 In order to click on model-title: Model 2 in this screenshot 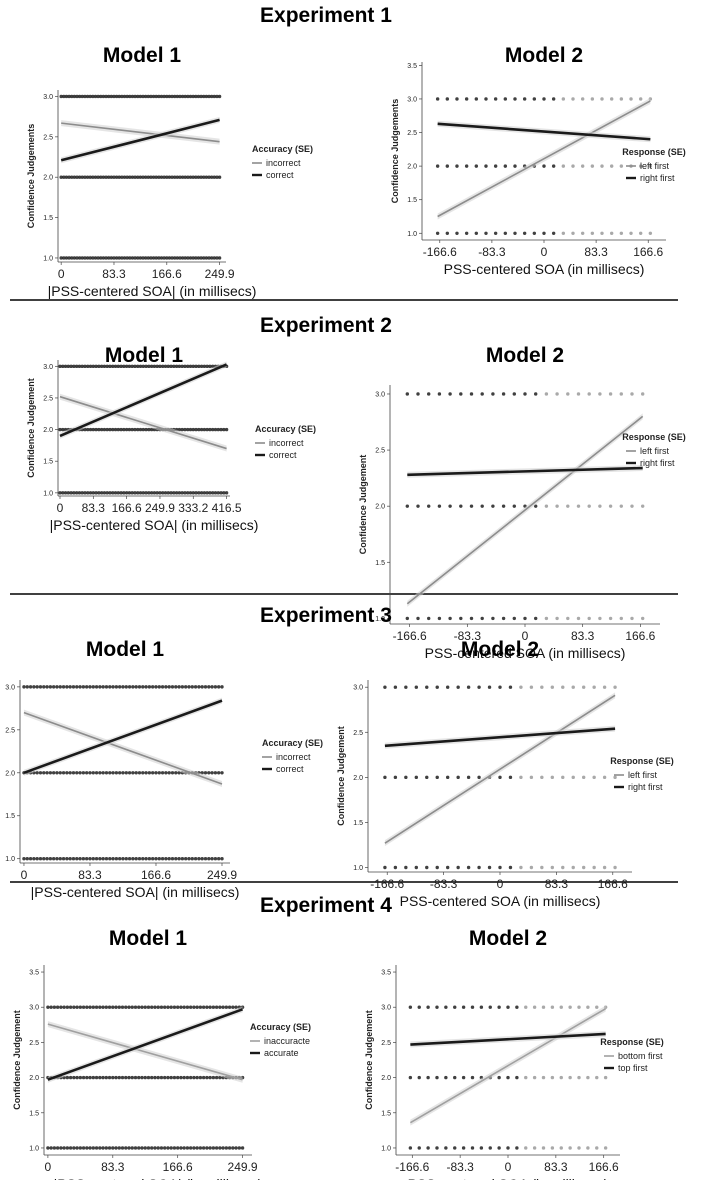, I will do `click(544, 55)`.